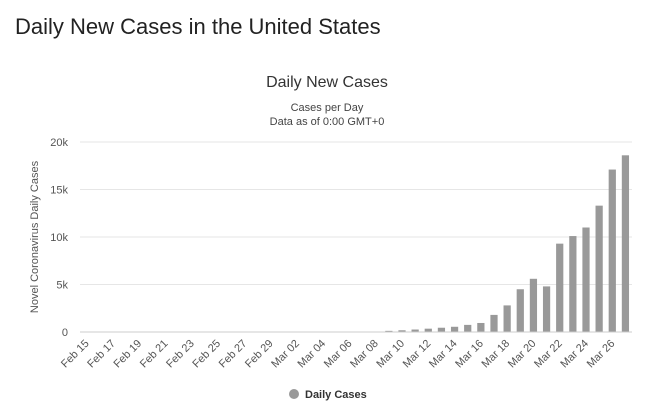 The image size is (646, 415). Describe the element at coordinates (259, 354) in the screenshot. I see `x-tick-label: Feb 29` at that location.